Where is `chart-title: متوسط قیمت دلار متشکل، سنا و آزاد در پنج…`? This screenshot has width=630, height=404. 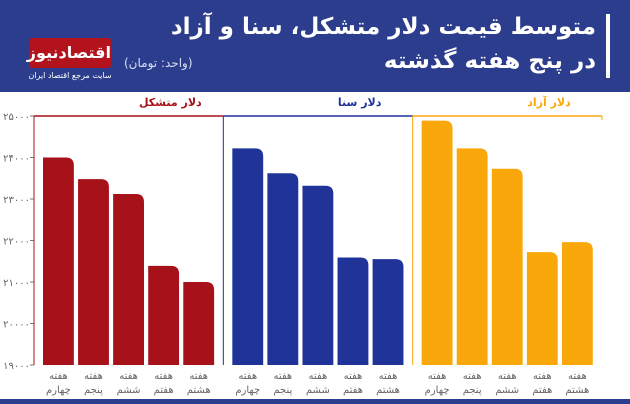 chart-title: متوسط قیمت دلار متشکل، سنا و آزاد در پنج… is located at coordinates (383, 44).